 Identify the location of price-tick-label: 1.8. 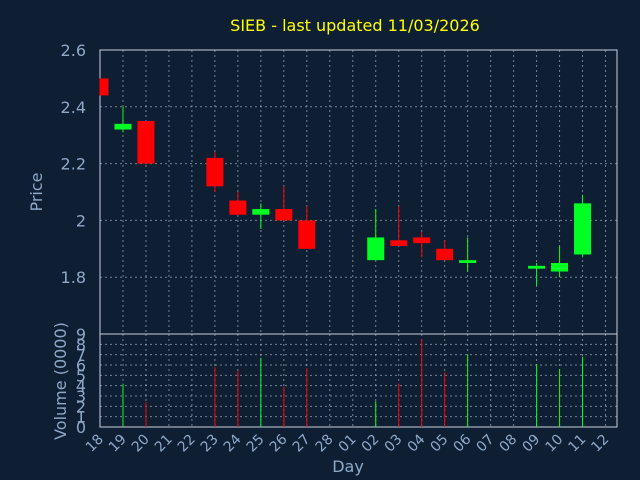
(73, 277).